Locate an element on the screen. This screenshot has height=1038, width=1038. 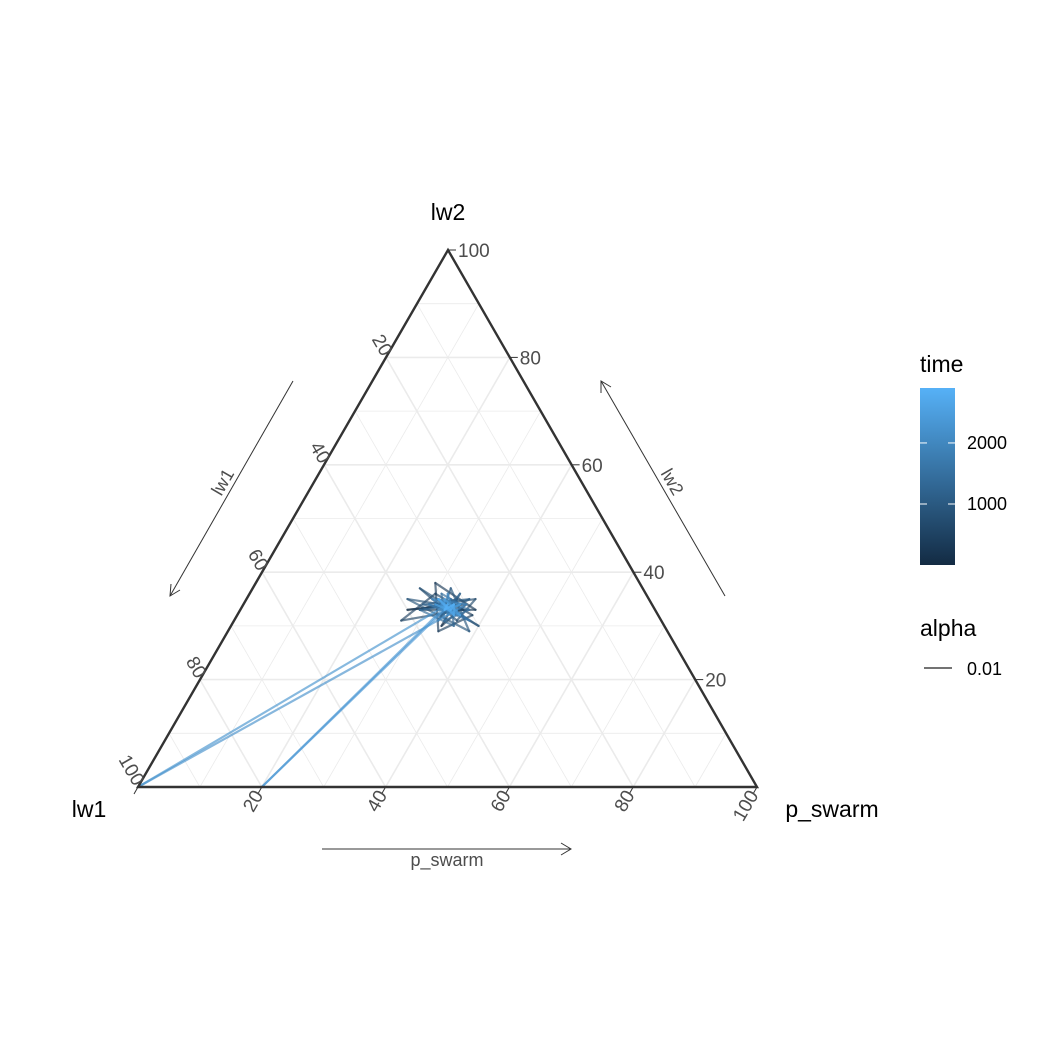
p-swarm-axis-arrow: p_swarm is located at coordinates (447, 856).